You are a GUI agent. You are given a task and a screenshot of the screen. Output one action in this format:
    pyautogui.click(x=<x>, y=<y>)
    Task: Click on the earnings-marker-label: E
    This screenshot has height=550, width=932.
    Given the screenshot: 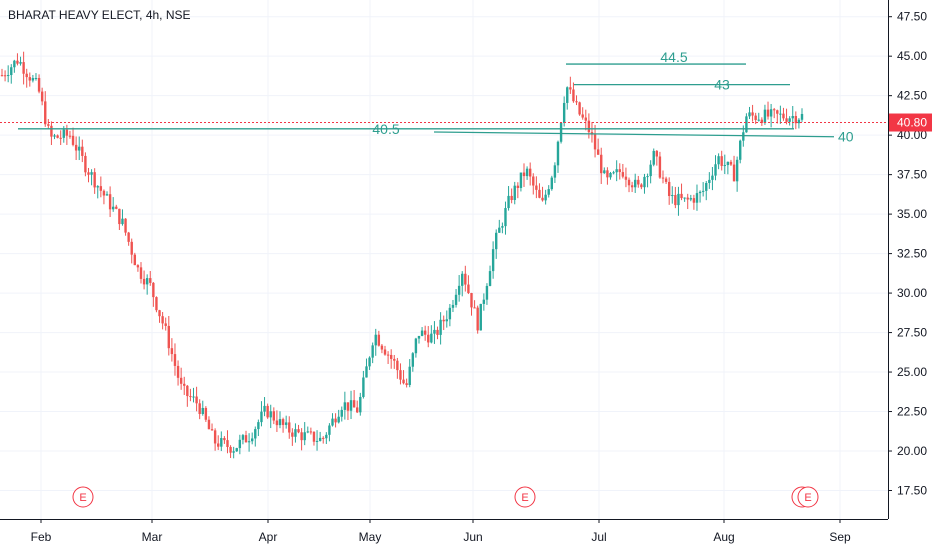 What is the action you would take?
    pyautogui.click(x=82, y=498)
    